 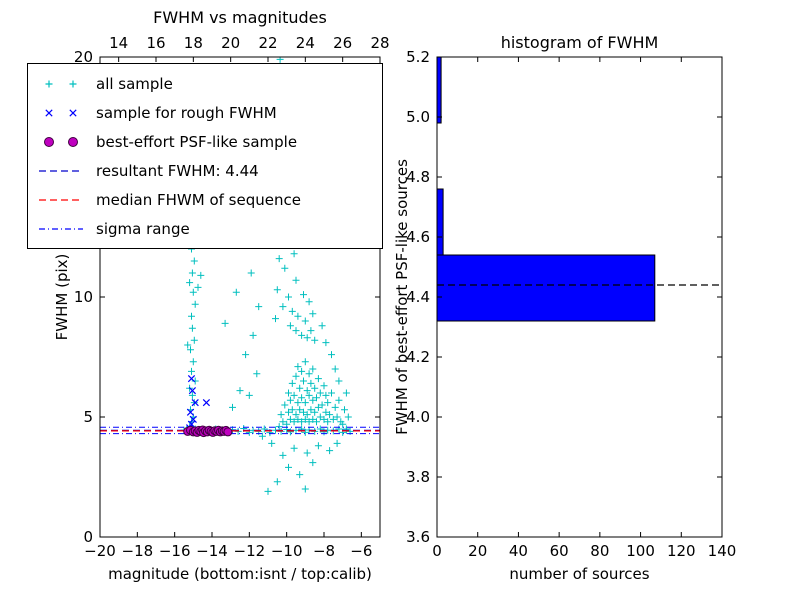 I want to click on legend-entry-sigma-range: sigma range, so click(x=205, y=228).